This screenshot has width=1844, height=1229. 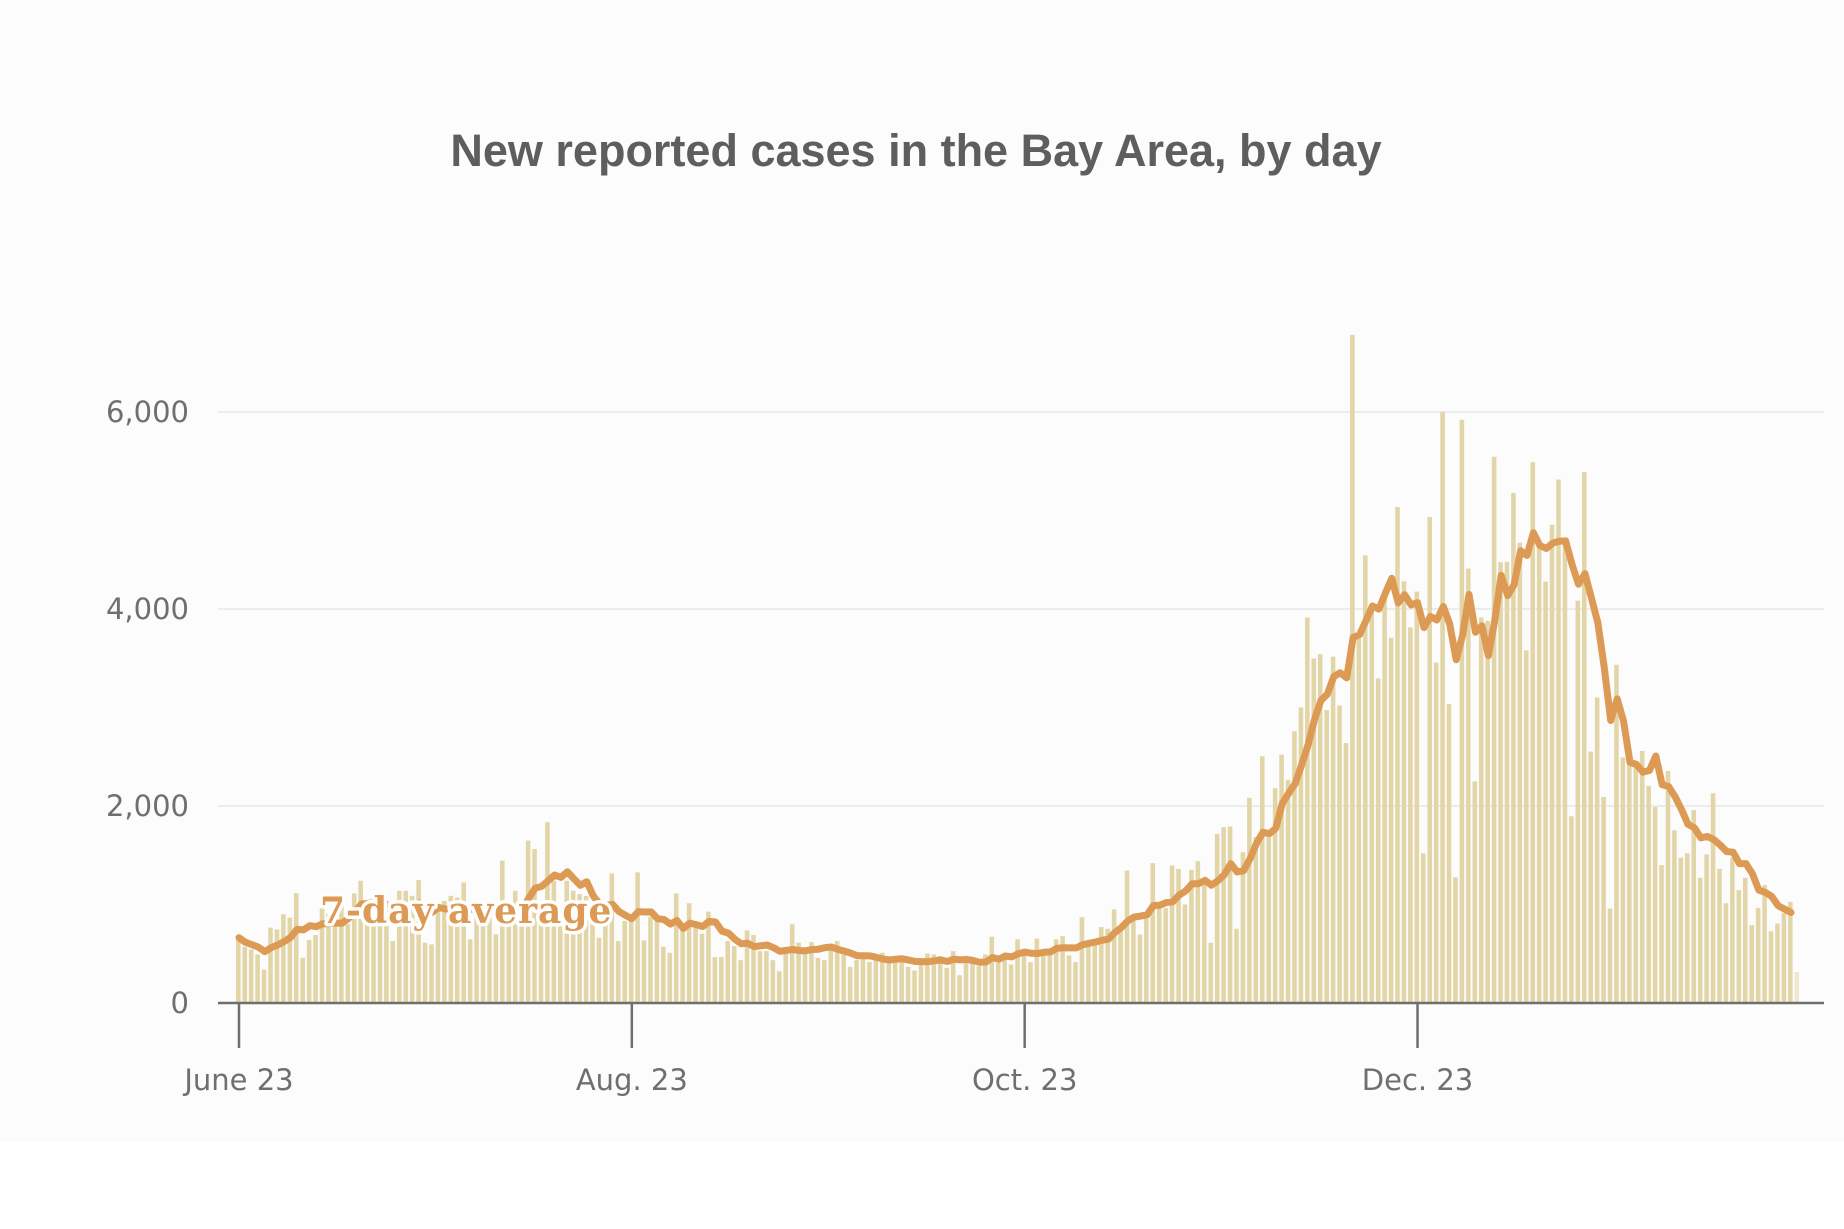 I want to click on average-line-label: 7-day average, so click(x=466, y=911).